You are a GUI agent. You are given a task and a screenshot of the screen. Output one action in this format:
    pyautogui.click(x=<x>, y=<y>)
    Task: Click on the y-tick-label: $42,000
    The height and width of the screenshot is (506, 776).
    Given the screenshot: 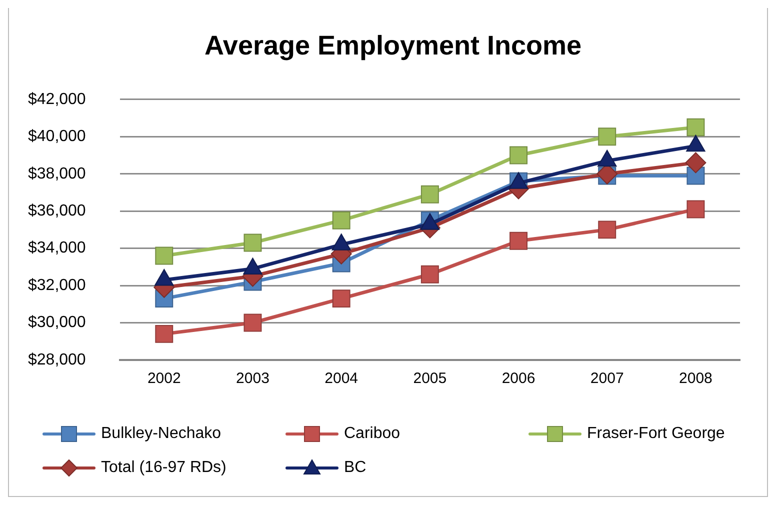 What is the action you would take?
    pyautogui.click(x=57, y=99)
    